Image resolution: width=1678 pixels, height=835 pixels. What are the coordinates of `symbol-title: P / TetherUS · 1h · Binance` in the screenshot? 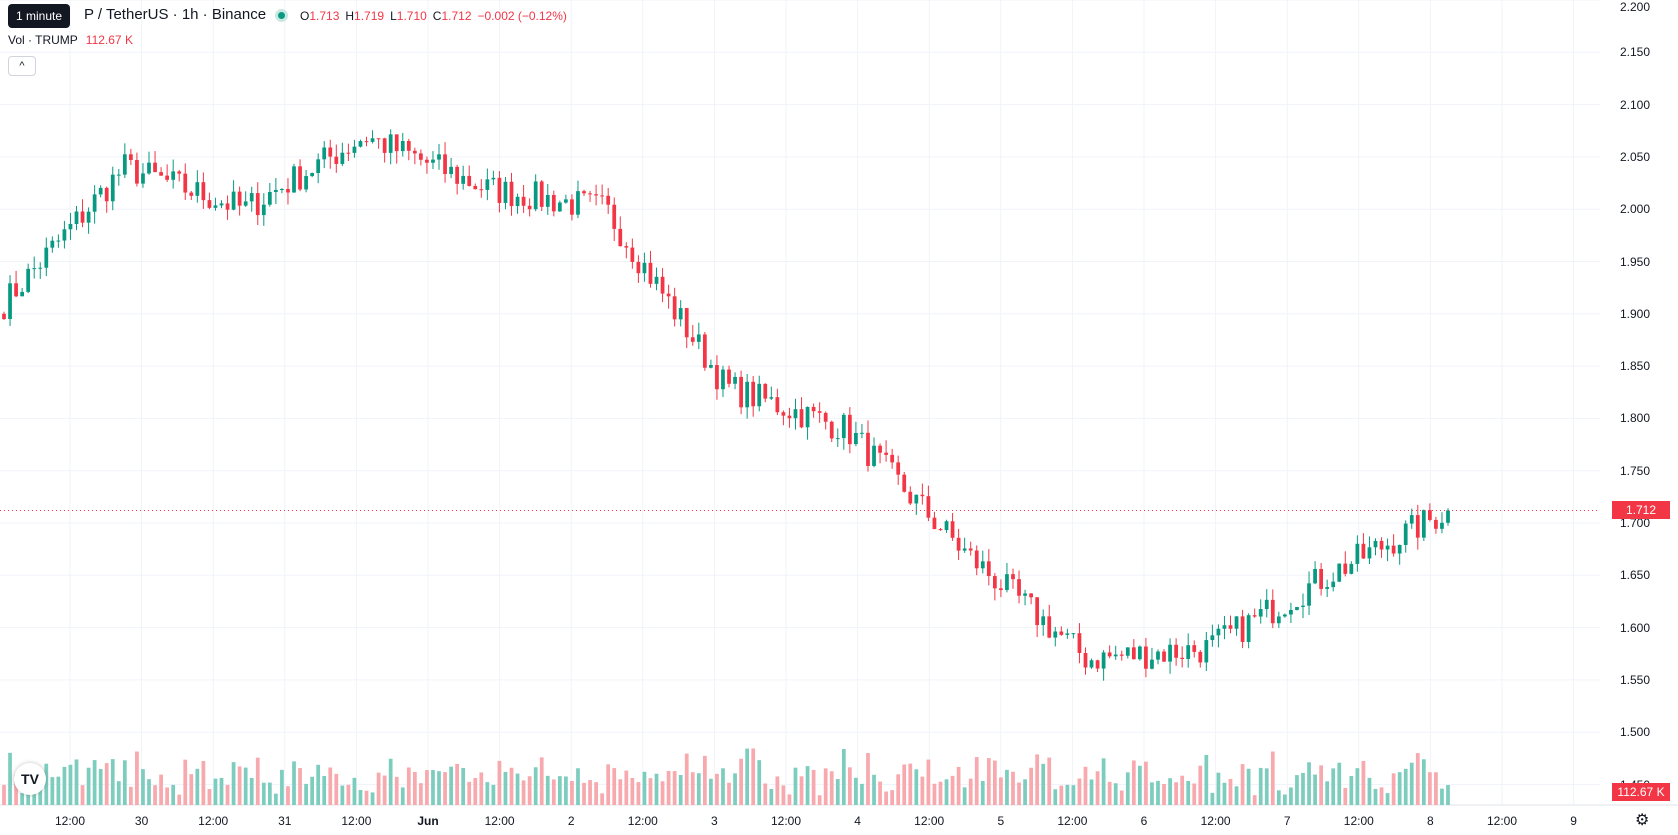 It's located at (175, 14).